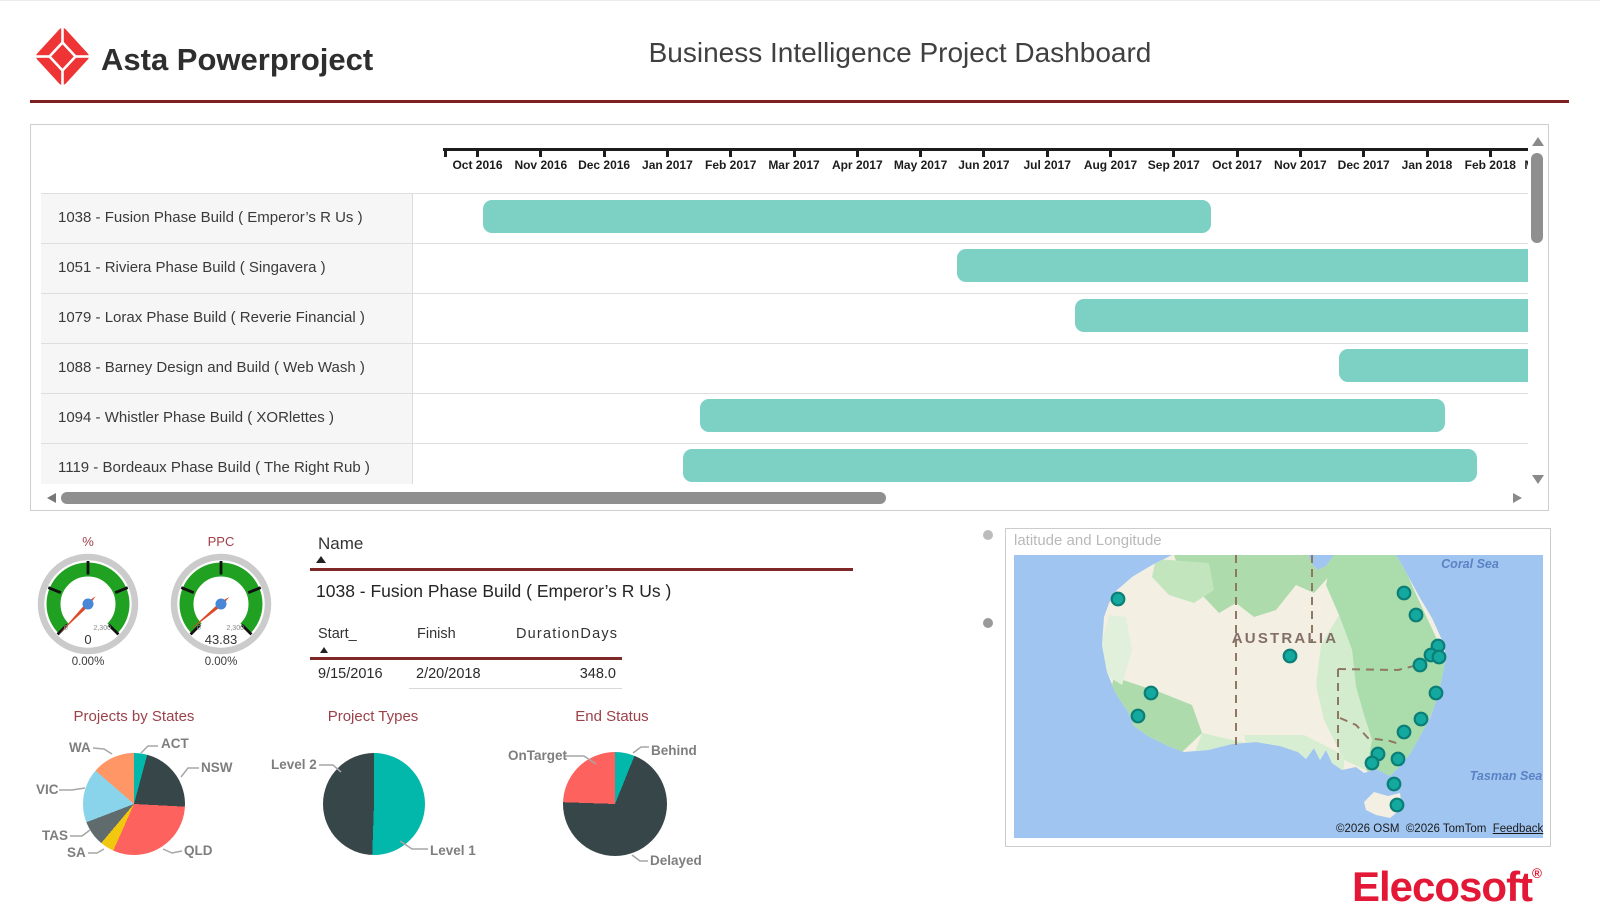 Image resolution: width=1600 pixels, height=916 pixels. What do you see at coordinates (1470, 564) in the screenshot?
I see `svg-text: Coral Sea` at bounding box center [1470, 564].